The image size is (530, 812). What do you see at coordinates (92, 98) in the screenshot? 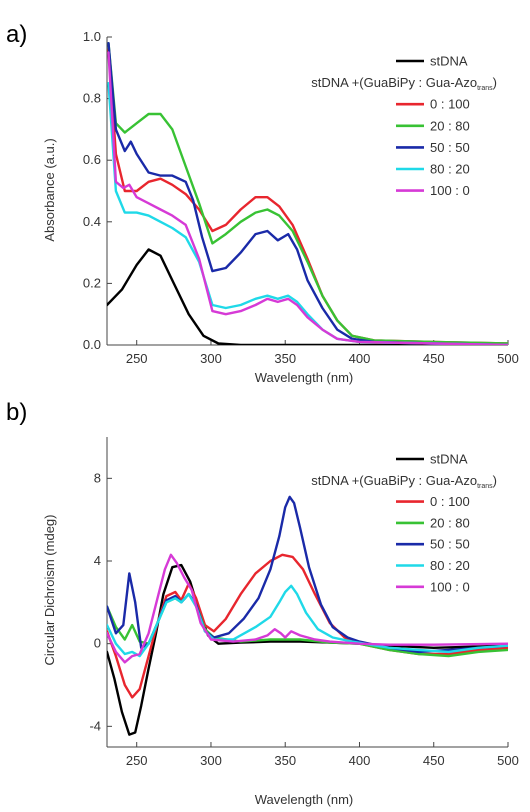
I see `y-tick-label: 0.8` at bounding box center [92, 98].